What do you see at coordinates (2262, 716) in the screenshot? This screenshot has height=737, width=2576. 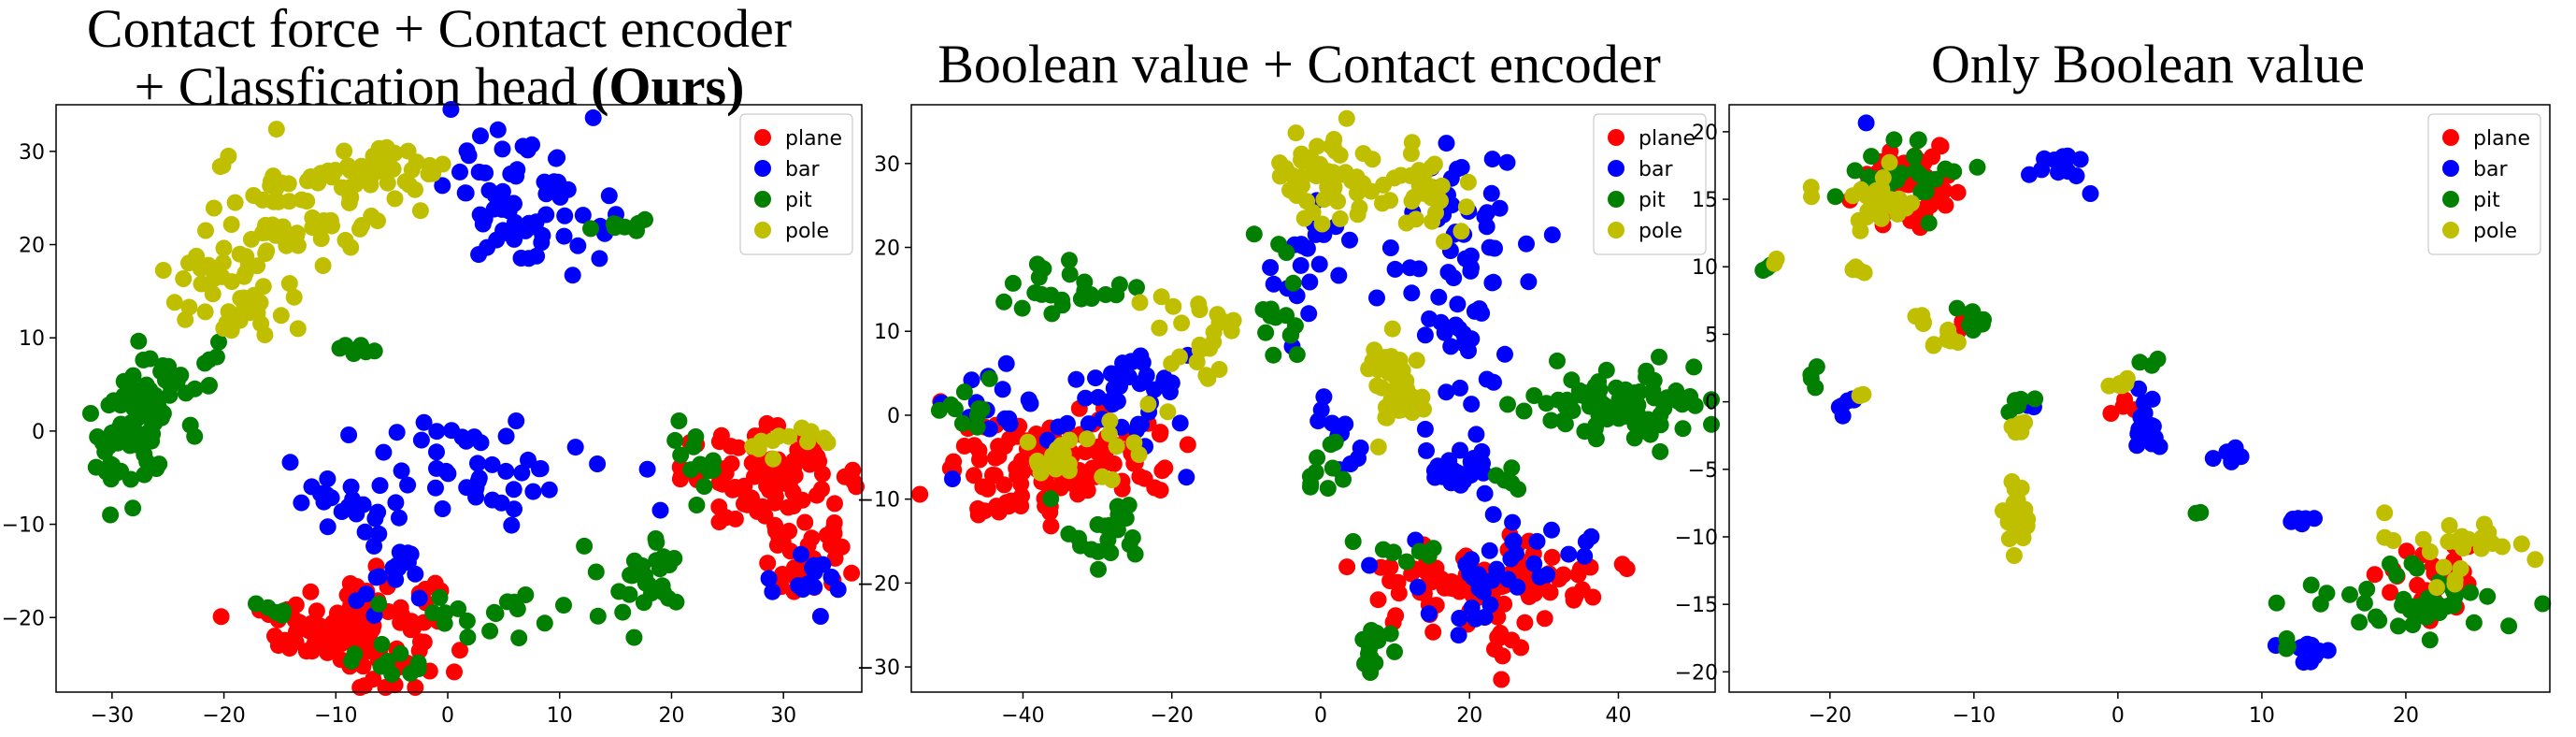 I see `x-tick-label: 10` at bounding box center [2262, 716].